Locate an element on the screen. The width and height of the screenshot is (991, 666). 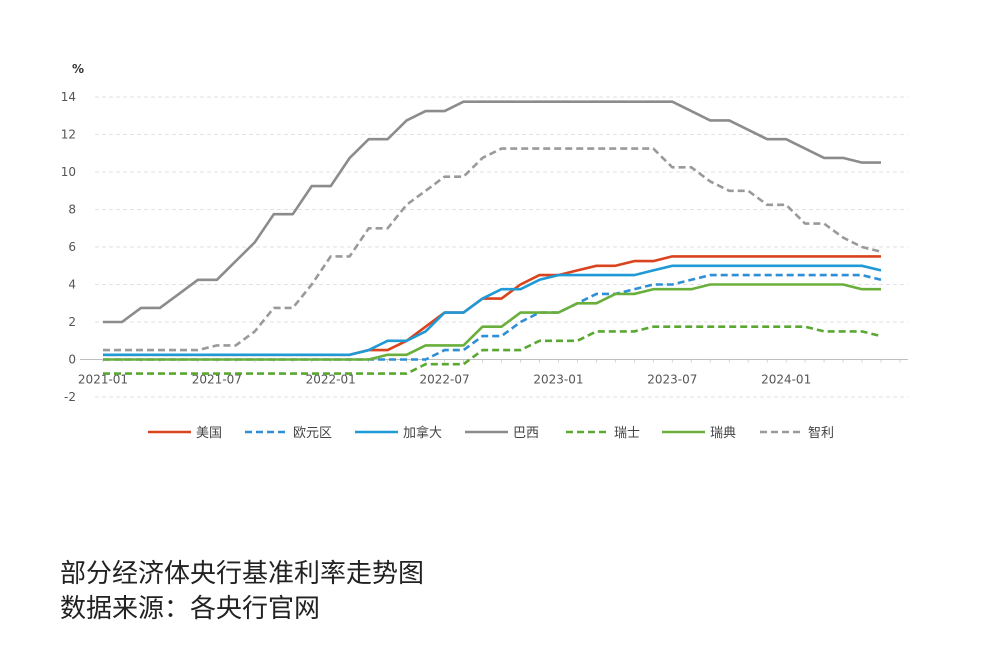
y-tick-label: 14 is located at coordinates (68, 97).